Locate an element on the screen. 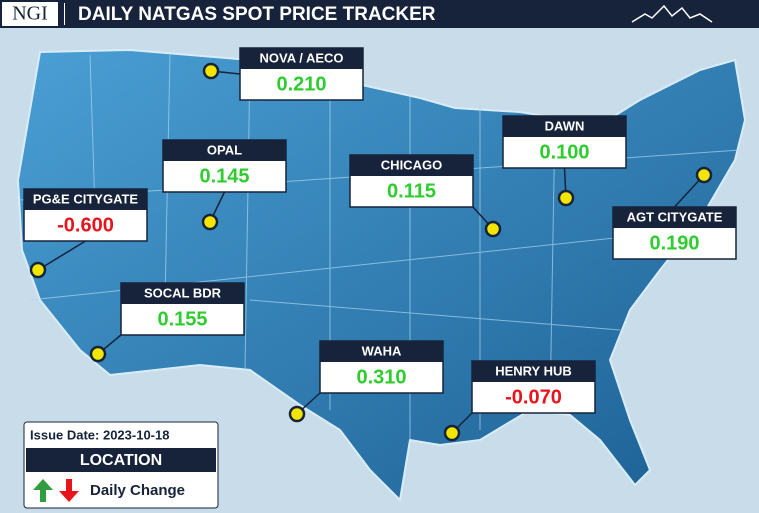 The width and height of the screenshot is (759, 513). down-arrow is located at coordinates (69, 490).